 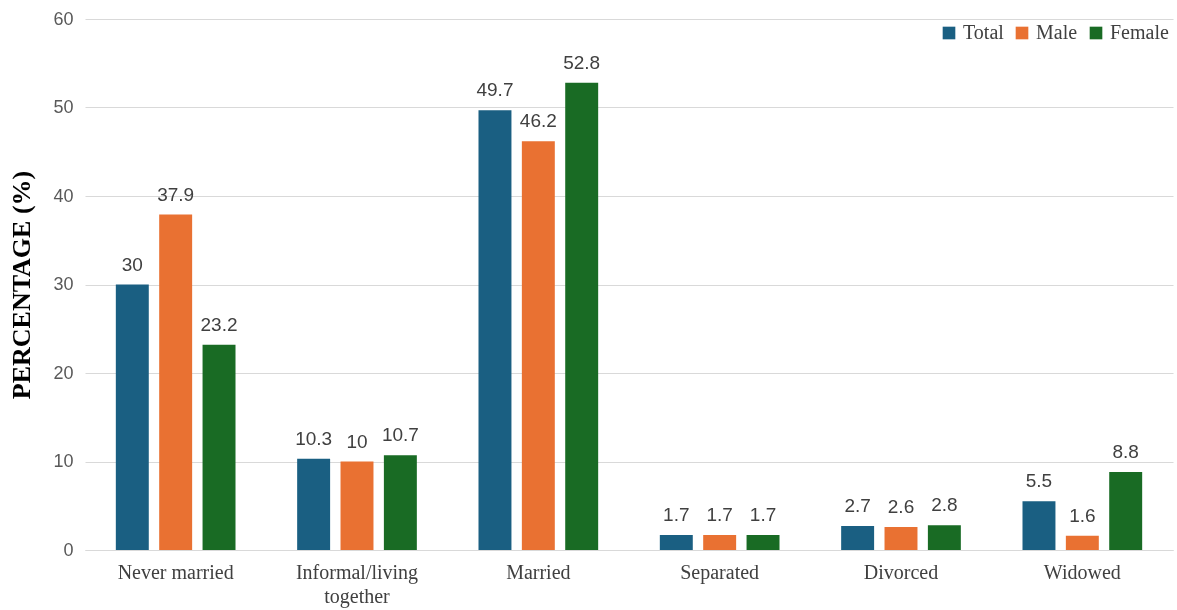 What do you see at coordinates (901, 571) in the screenshot?
I see `x-tick-label: Divorced` at bounding box center [901, 571].